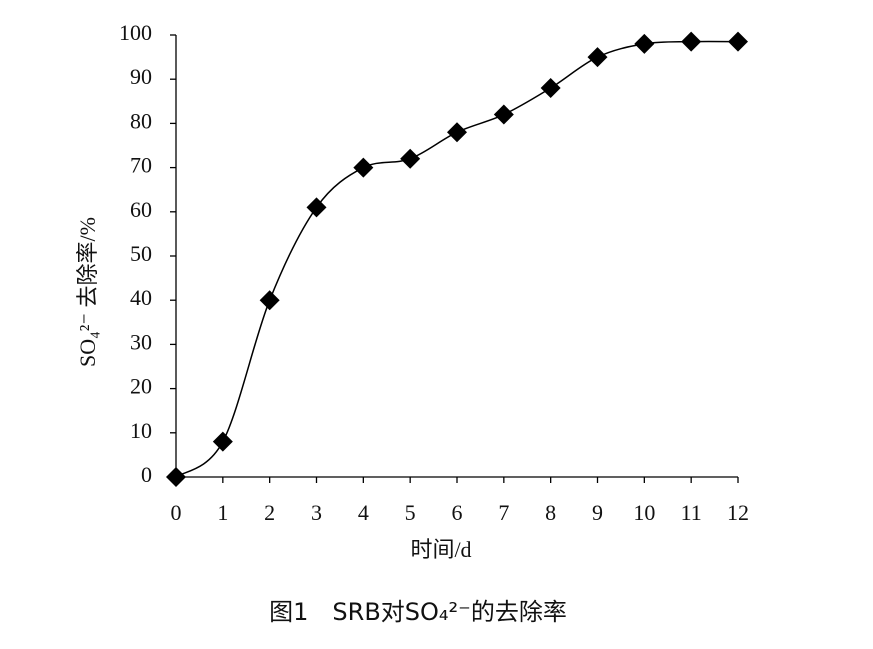 This screenshot has height=649, width=873. Describe the element at coordinates (146, 474) in the screenshot. I see `y-tick-label: 0` at that location.